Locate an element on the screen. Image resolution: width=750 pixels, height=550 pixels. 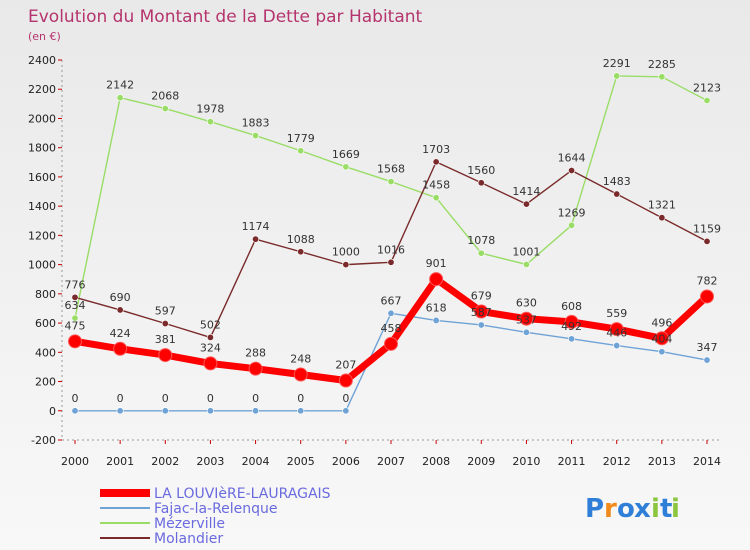
x-tick-label: 2008 is located at coordinates (436, 461).